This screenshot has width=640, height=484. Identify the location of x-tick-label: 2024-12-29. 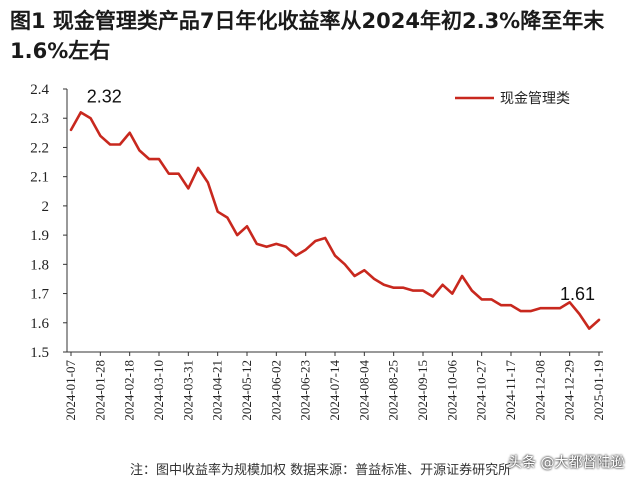
(569, 390).